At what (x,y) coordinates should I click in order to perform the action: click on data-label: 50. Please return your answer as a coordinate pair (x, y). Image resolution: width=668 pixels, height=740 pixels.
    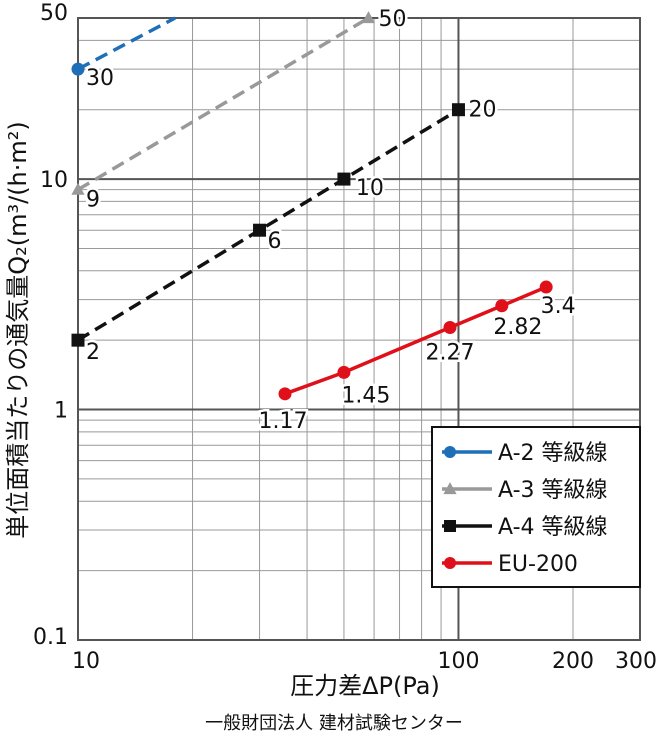
    Looking at the image, I should click on (392, 19).